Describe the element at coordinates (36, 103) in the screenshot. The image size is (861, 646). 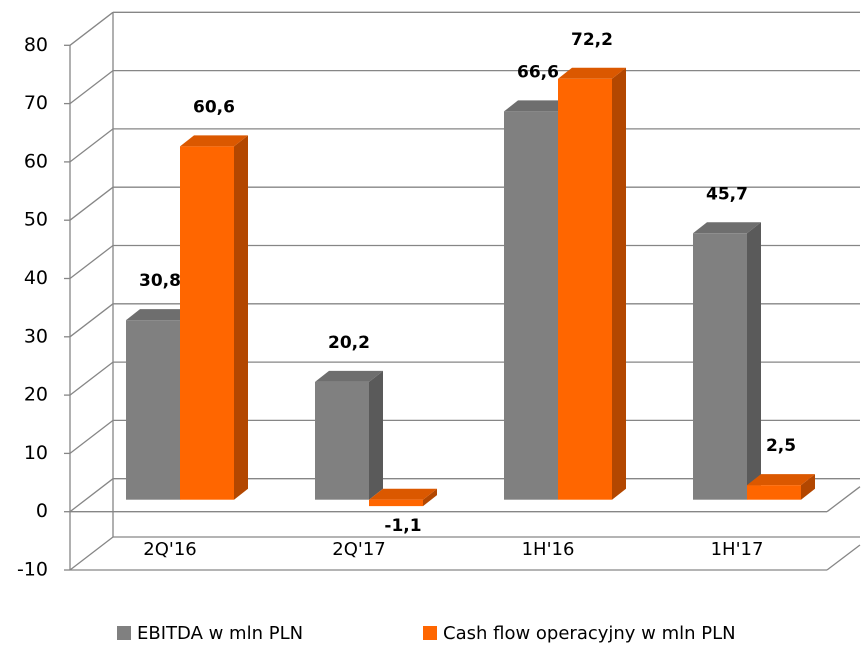
I see `y-tick-label: 70` at that location.